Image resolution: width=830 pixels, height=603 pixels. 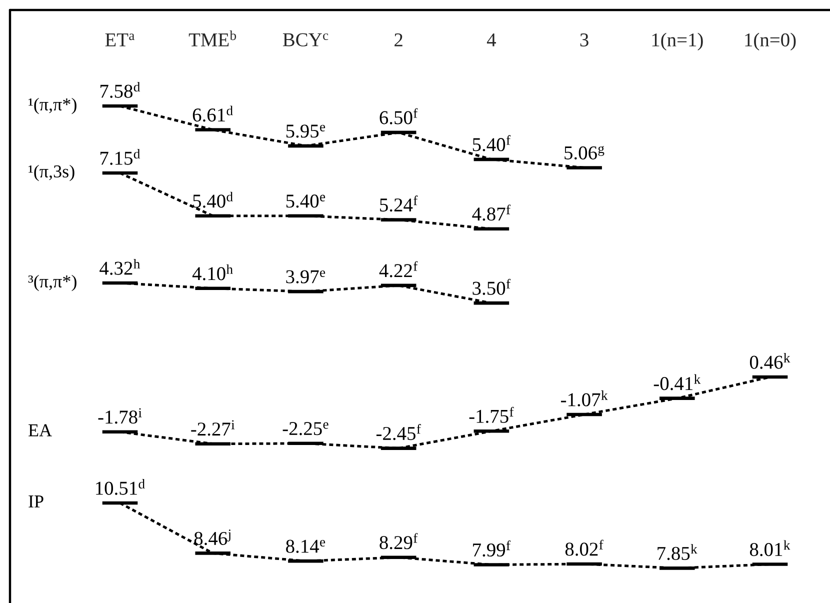 I want to click on data-label: 8.14$^{e}$, so click(x=306, y=546).